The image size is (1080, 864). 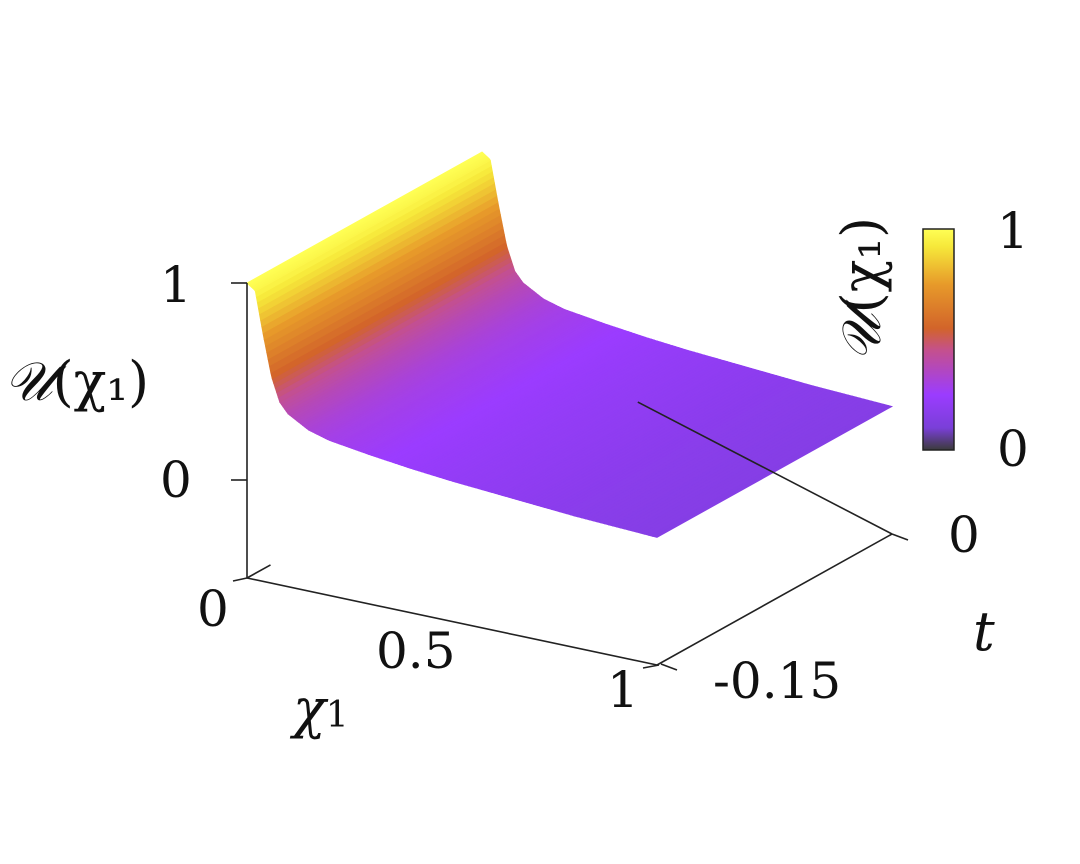 I want to click on t-tick-mark-max, so click(x=900, y=537).